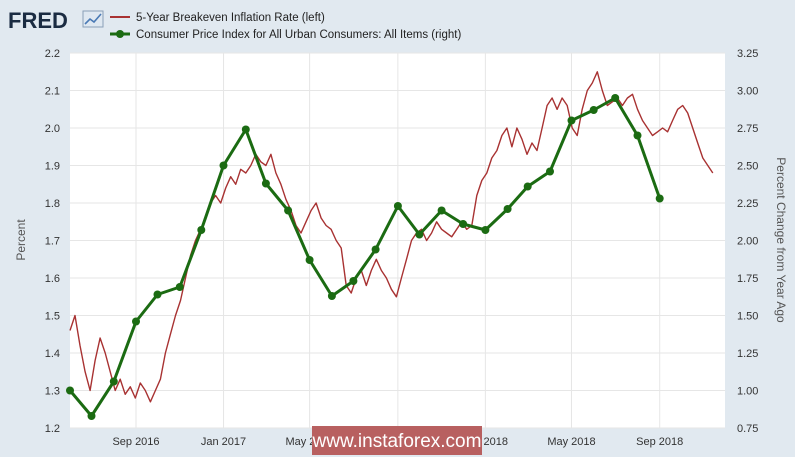 The height and width of the screenshot is (457, 795). I want to click on y-tick-label: 2.2, so click(52, 54).